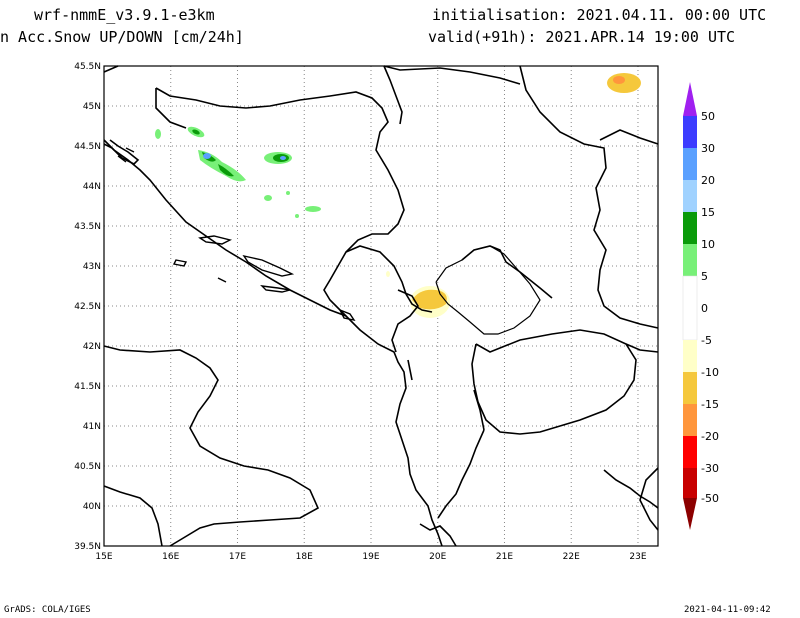  What do you see at coordinates (582, 37) in the screenshot?
I see `valid-time: valid(+91h): 2021.APR.14 19:00 UTC` at bounding box center [582, 37].